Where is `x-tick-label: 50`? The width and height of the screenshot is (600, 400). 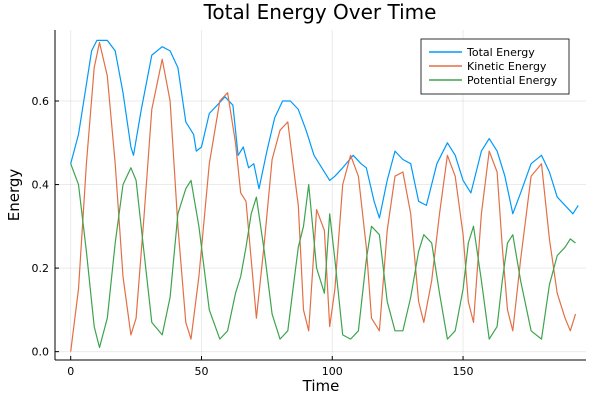
x-tick-label: 50 is located at coordinates (201, 371).